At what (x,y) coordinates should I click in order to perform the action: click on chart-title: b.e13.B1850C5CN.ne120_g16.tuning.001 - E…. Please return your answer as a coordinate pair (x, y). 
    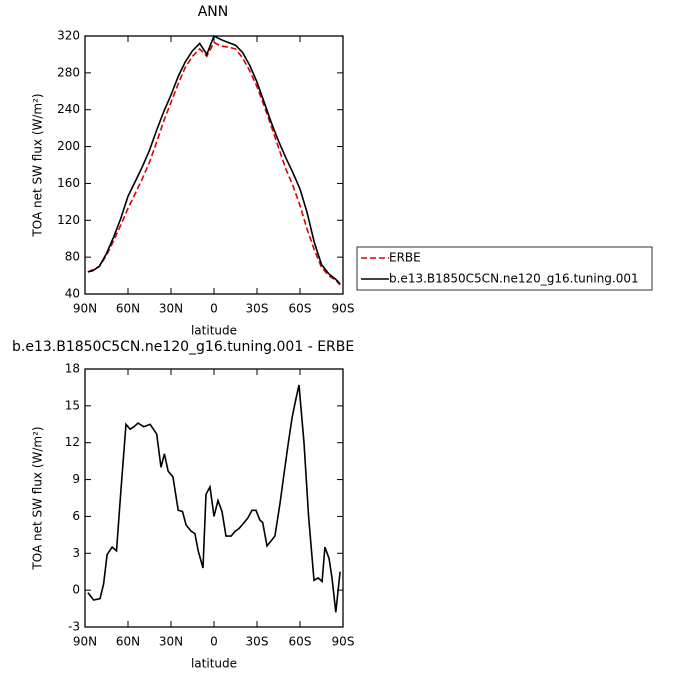
    Looking at the image, I should click on (183, 347).